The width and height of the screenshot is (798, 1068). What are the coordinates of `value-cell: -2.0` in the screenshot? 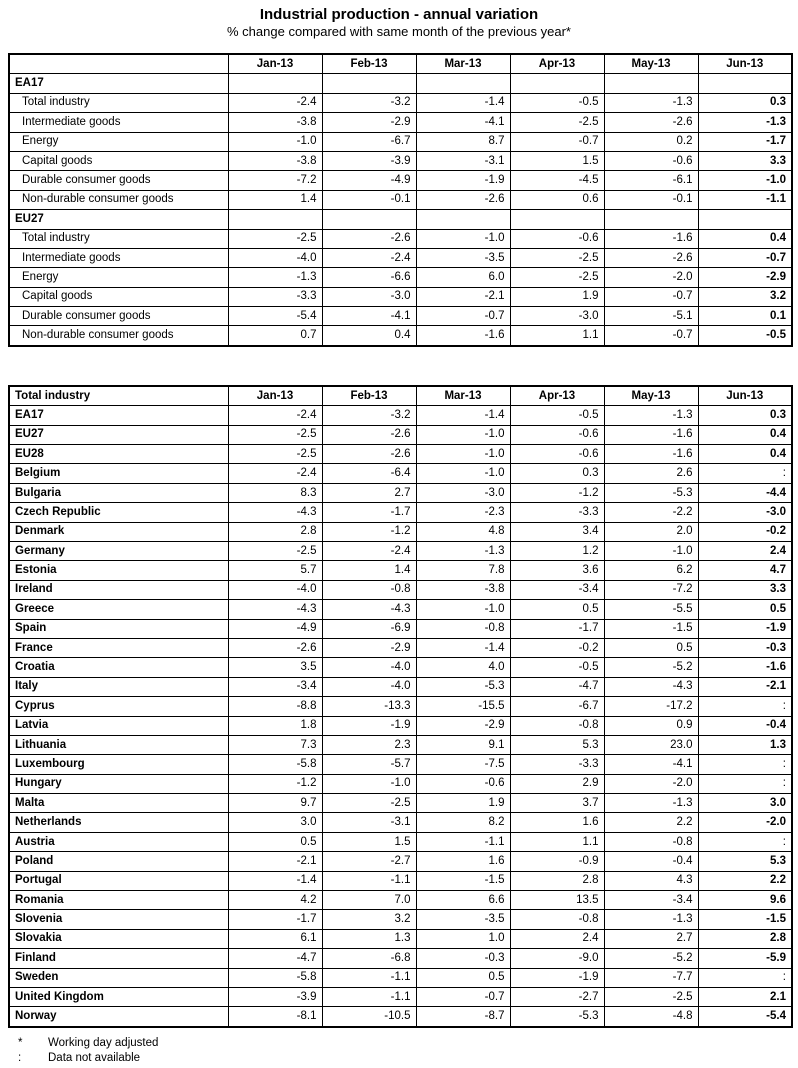 It's located at (745, 822).